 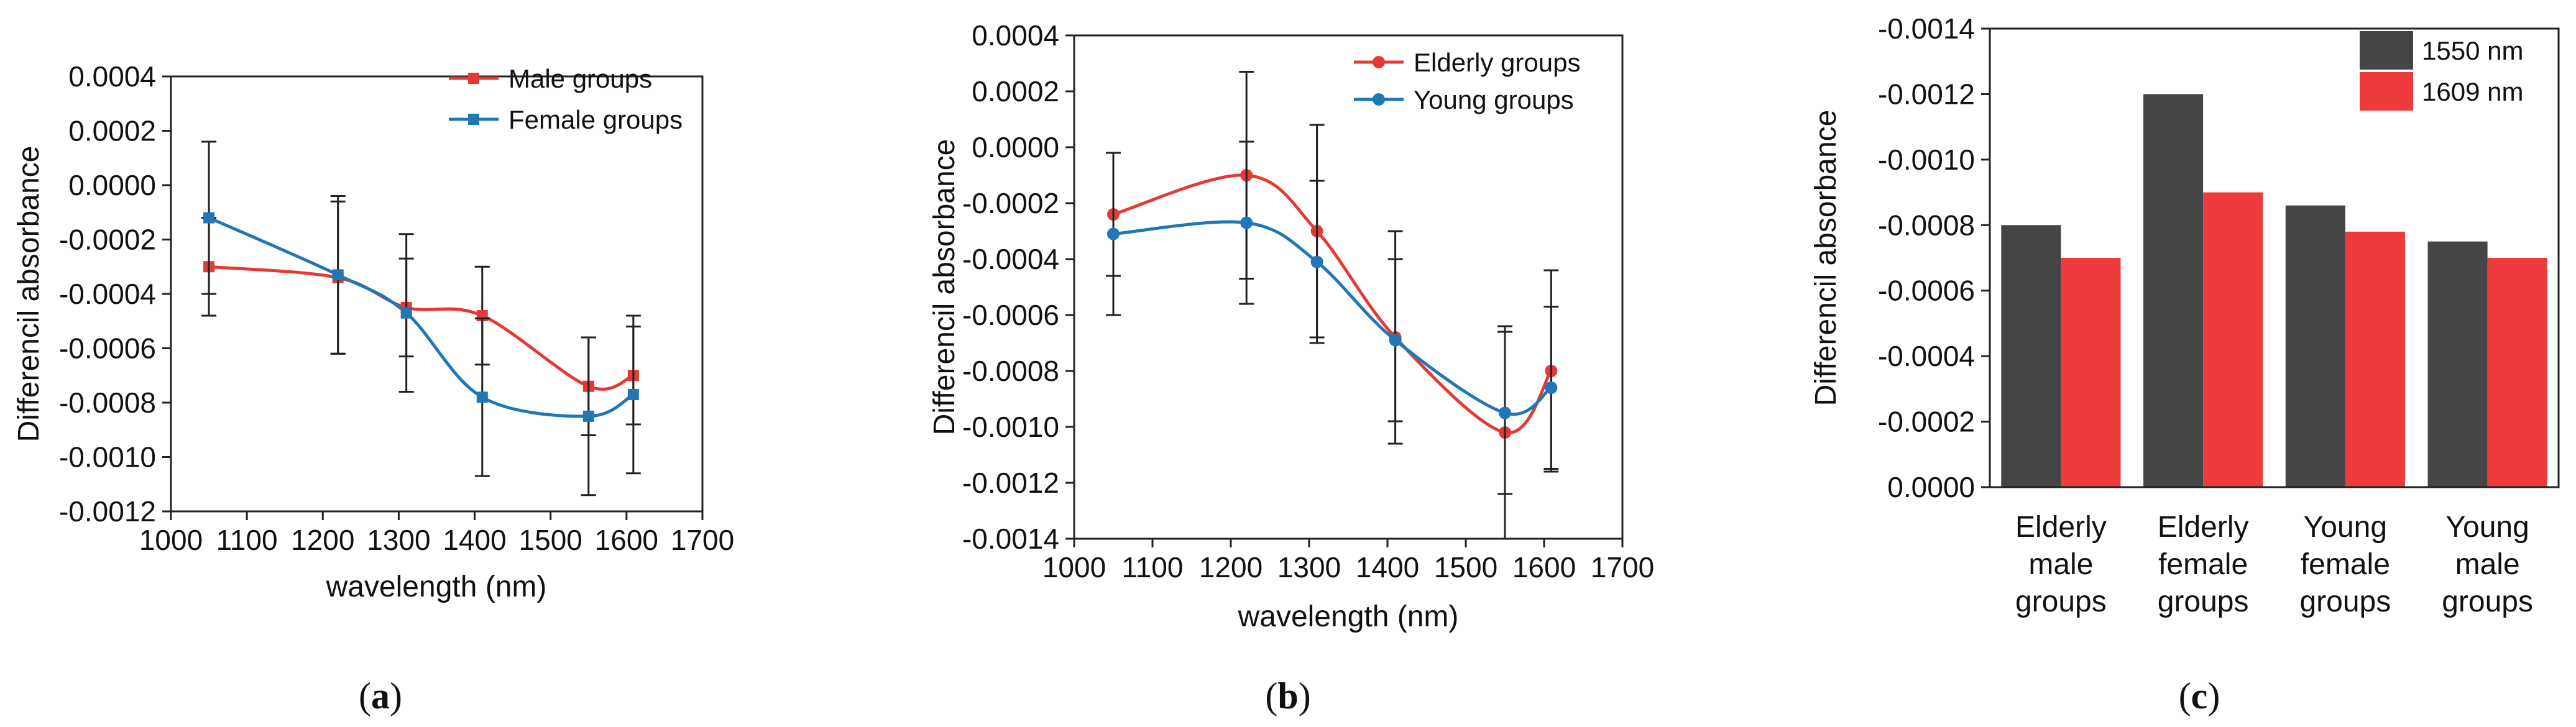 I want to click on panel-c-y-tick-label: -0.0012, so click(x=1926, y=94).